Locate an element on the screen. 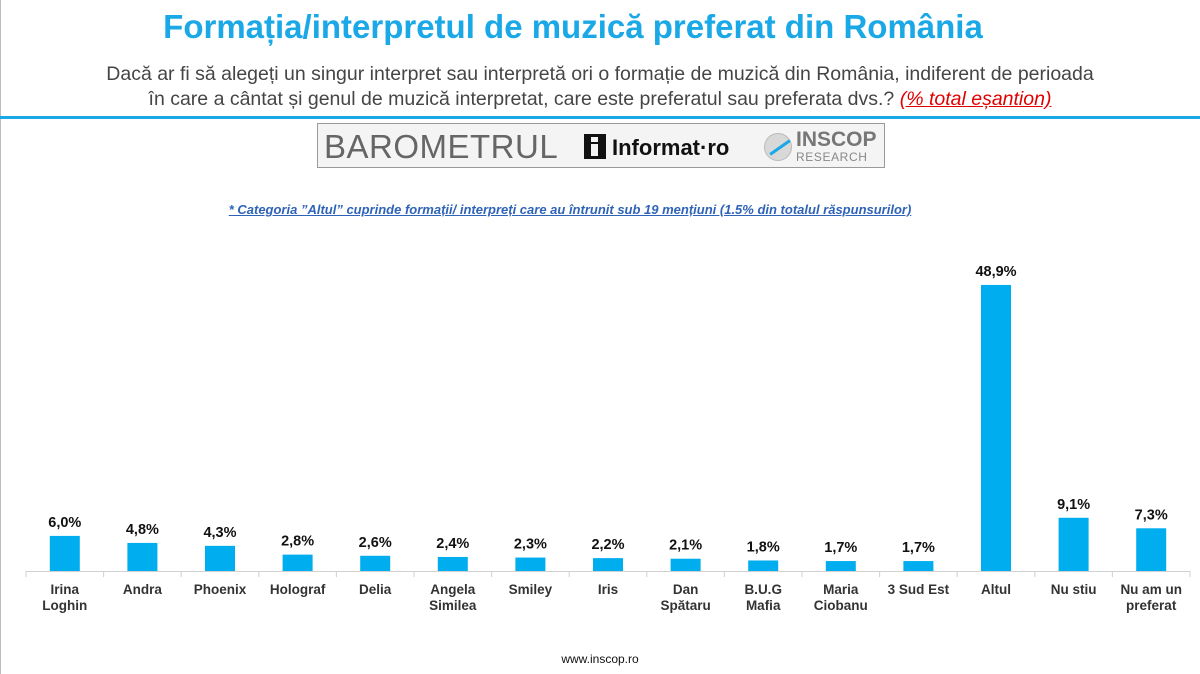  category-label: Iris is located at coordinates (608, 589).